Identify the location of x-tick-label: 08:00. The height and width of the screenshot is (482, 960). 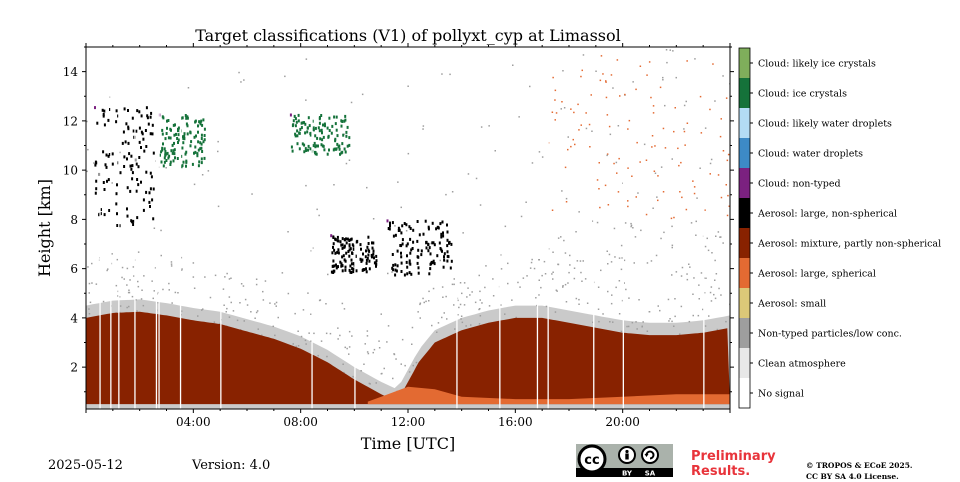
(300, 422).